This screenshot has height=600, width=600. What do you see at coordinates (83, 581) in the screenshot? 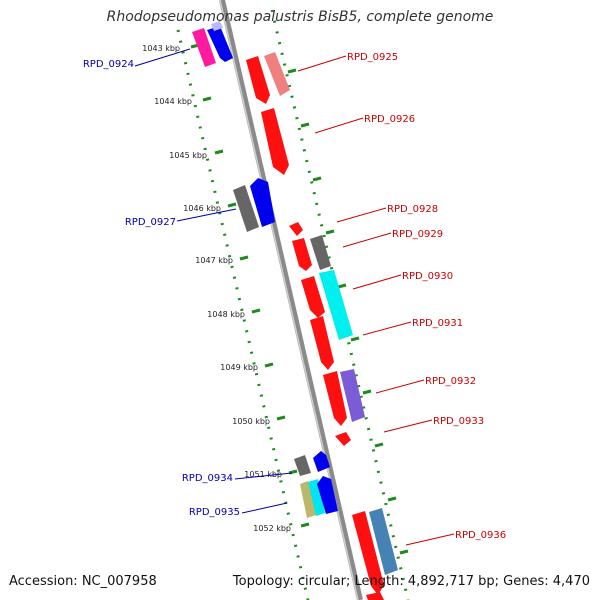
I see `accession-text: Accession: NC_007958` at bounding box center [83, 581].